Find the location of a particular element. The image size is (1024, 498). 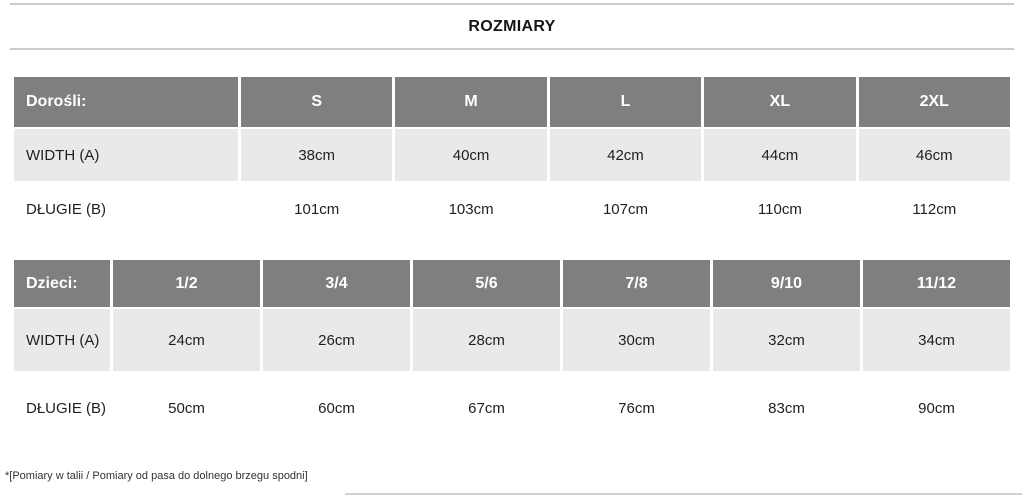

kids-size-column-header: 11/12 is located at coordinates (936, 283).